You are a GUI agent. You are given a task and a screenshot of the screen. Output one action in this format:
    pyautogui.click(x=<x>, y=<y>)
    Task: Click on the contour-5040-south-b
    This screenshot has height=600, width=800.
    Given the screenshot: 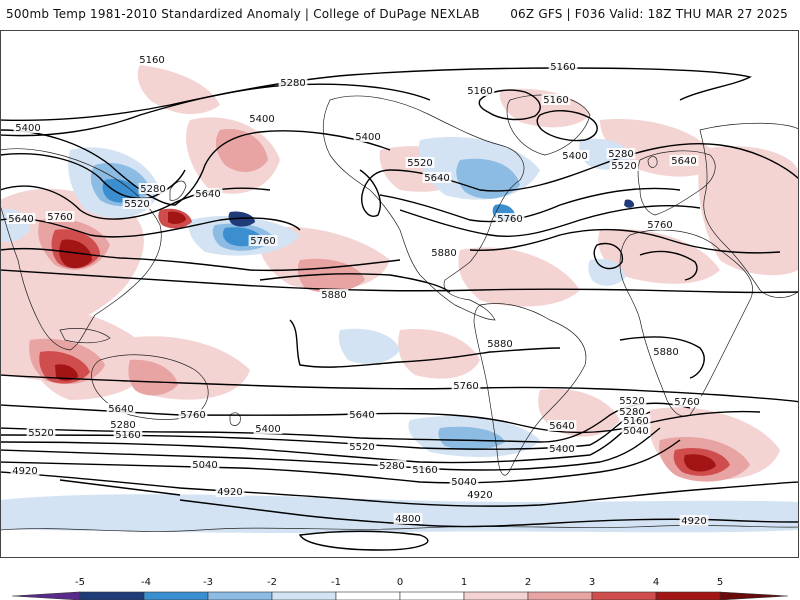 What is the action you would take?
    pyautogui.click(x=120, y=487)
    